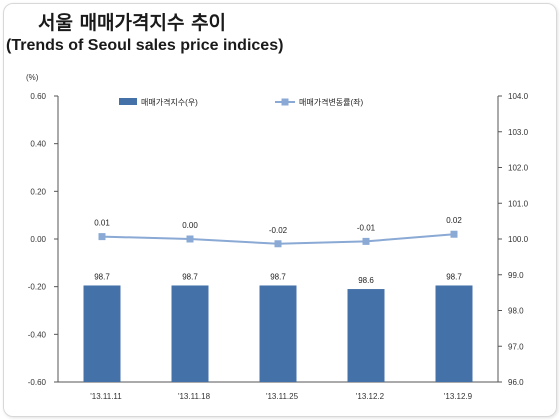 The image size is (560, 420). What do you see at coordinates (370, 396) in the screenshot?
I see `x-tick-label: '13.12.2` at bounding box center [370, 396].